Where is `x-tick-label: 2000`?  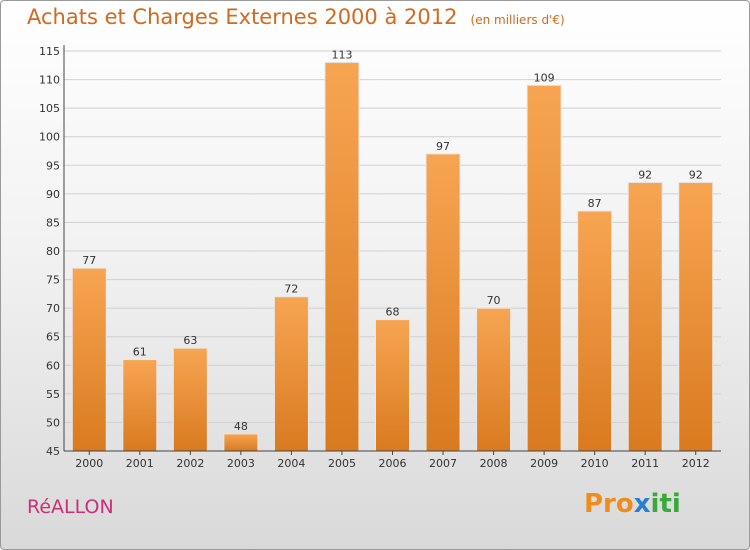
x-tick-label: 2000 is located at coordinates (89, 463).